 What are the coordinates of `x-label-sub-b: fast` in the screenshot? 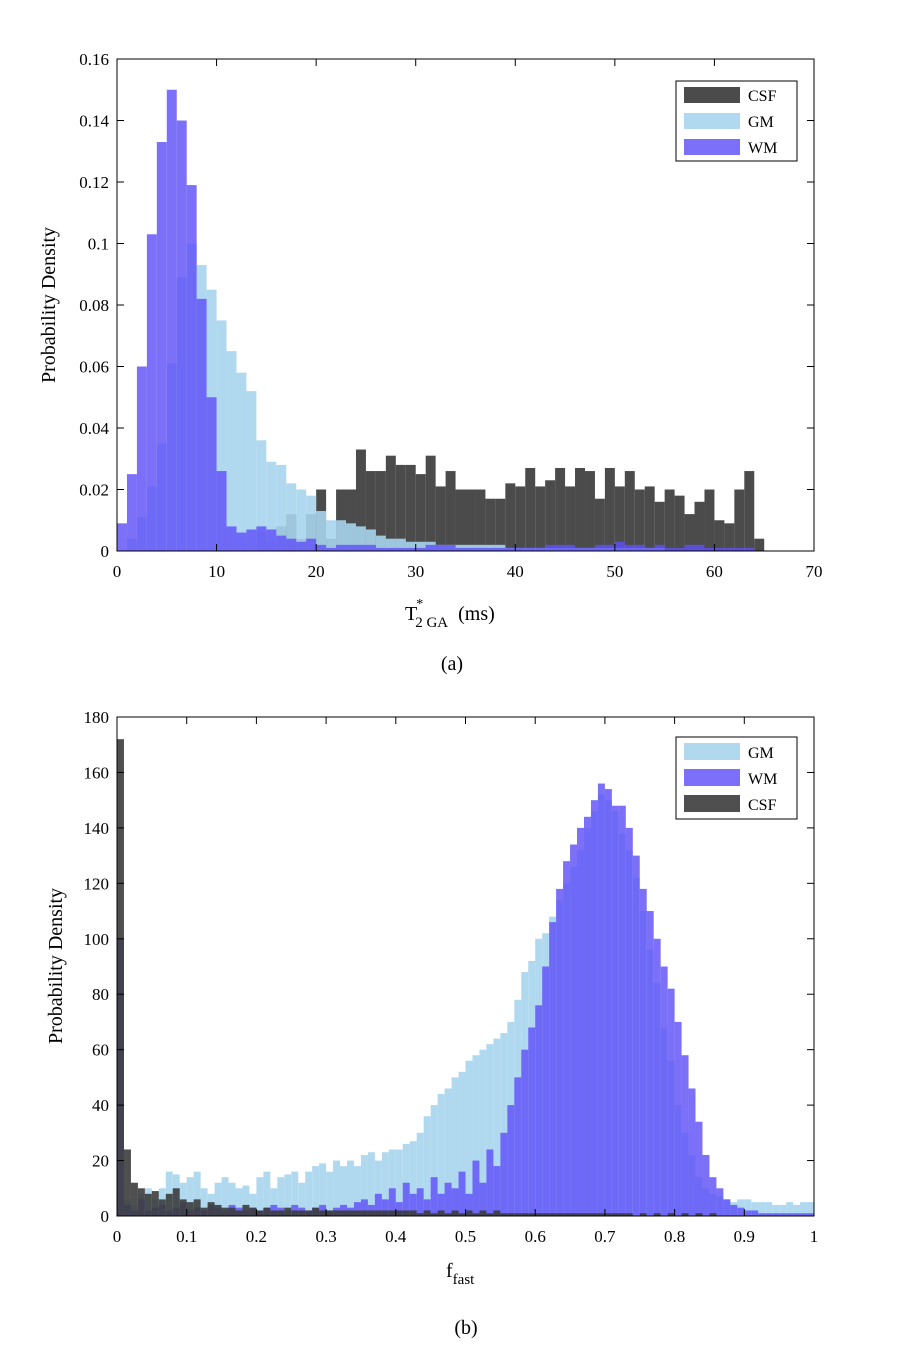 It's located at (464, 1280).